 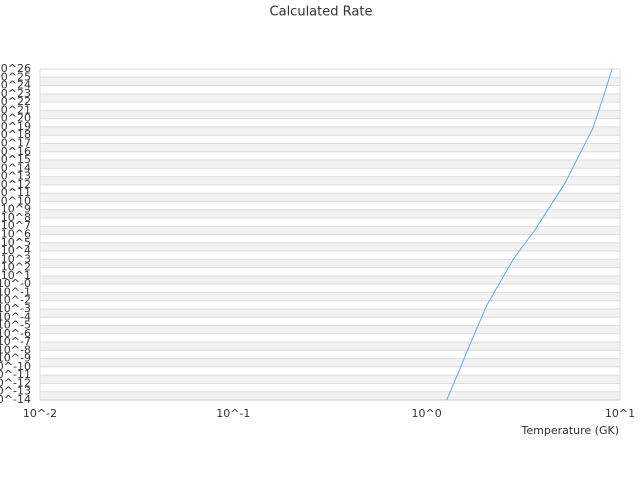 What do you see at coordinates (15, 341) in the screenshot?
I see `y-tick-label: 10^-7` at bounding box center [15, 341].